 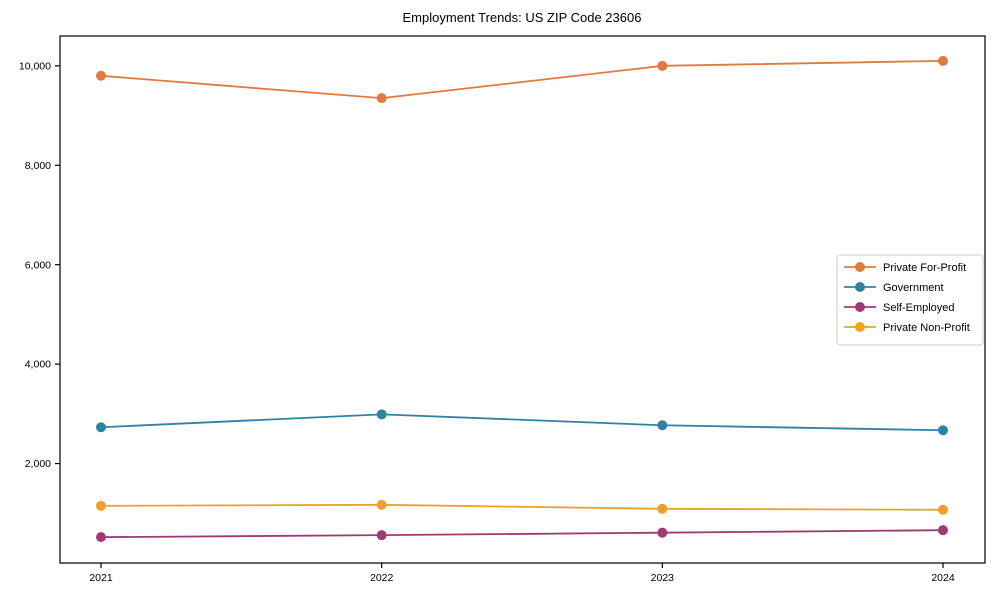 I want to click on y-axis-tick-label: 8,000, so click(x=38, y=166).